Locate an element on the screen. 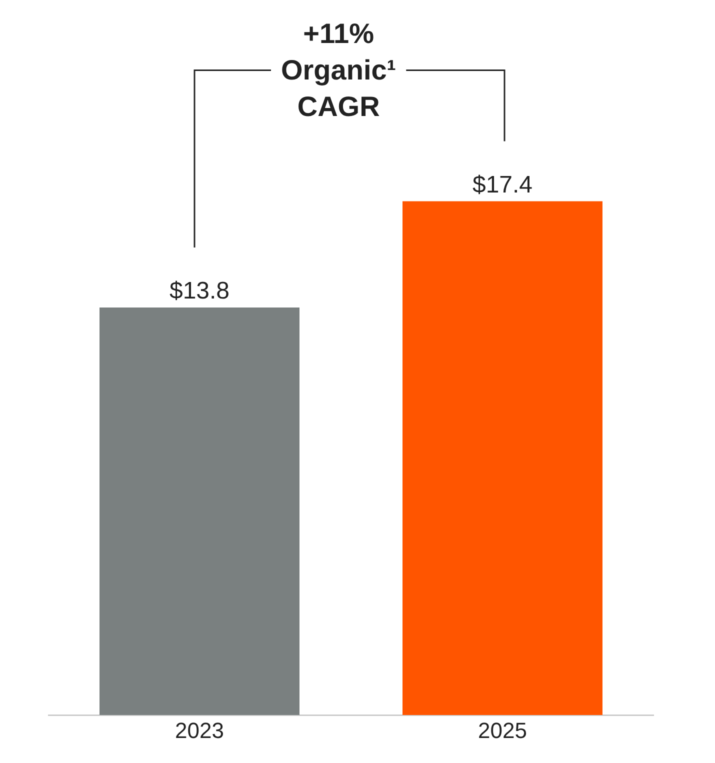 The width and height of the screenshot is (715, 763). x-tick-label: 2023 is located at coordinates (199, 730).